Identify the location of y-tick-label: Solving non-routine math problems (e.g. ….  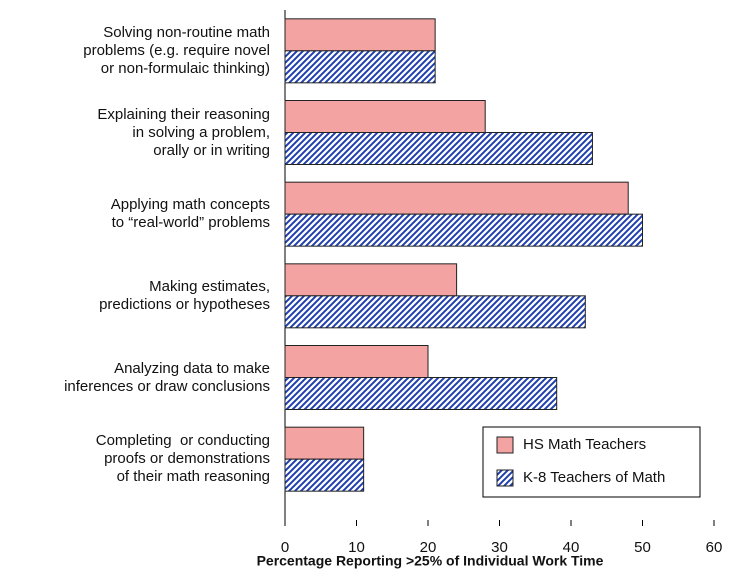
(176, 50).